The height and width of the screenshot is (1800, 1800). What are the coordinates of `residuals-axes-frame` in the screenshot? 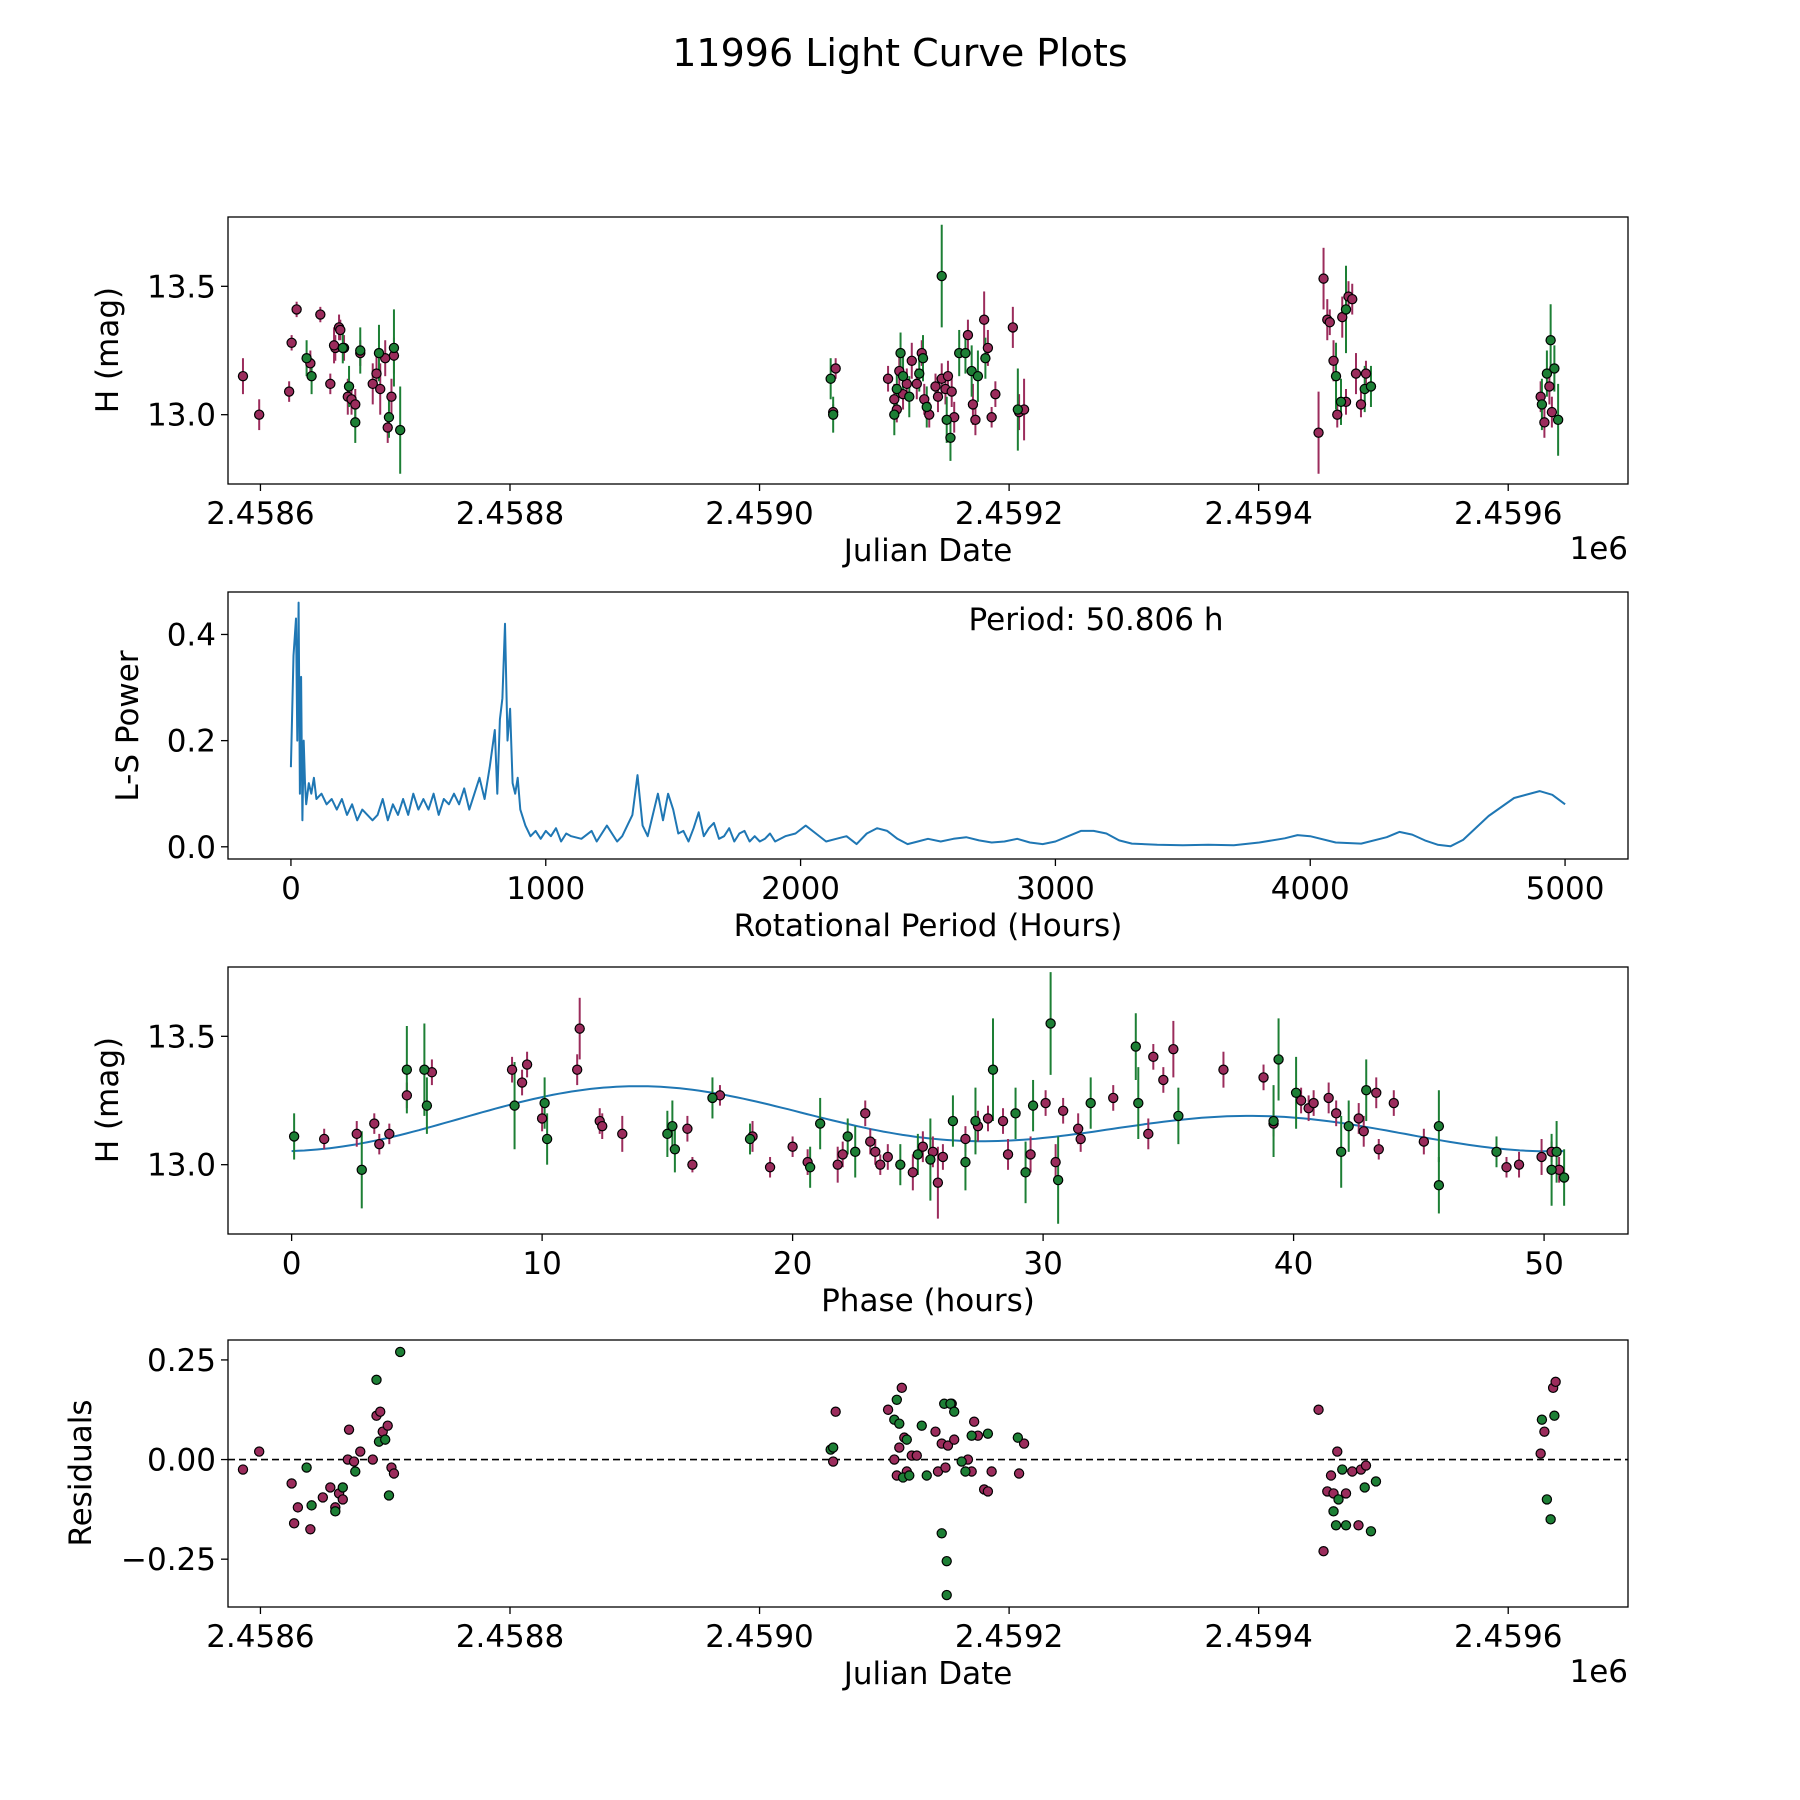 It's located at (928, 1473).